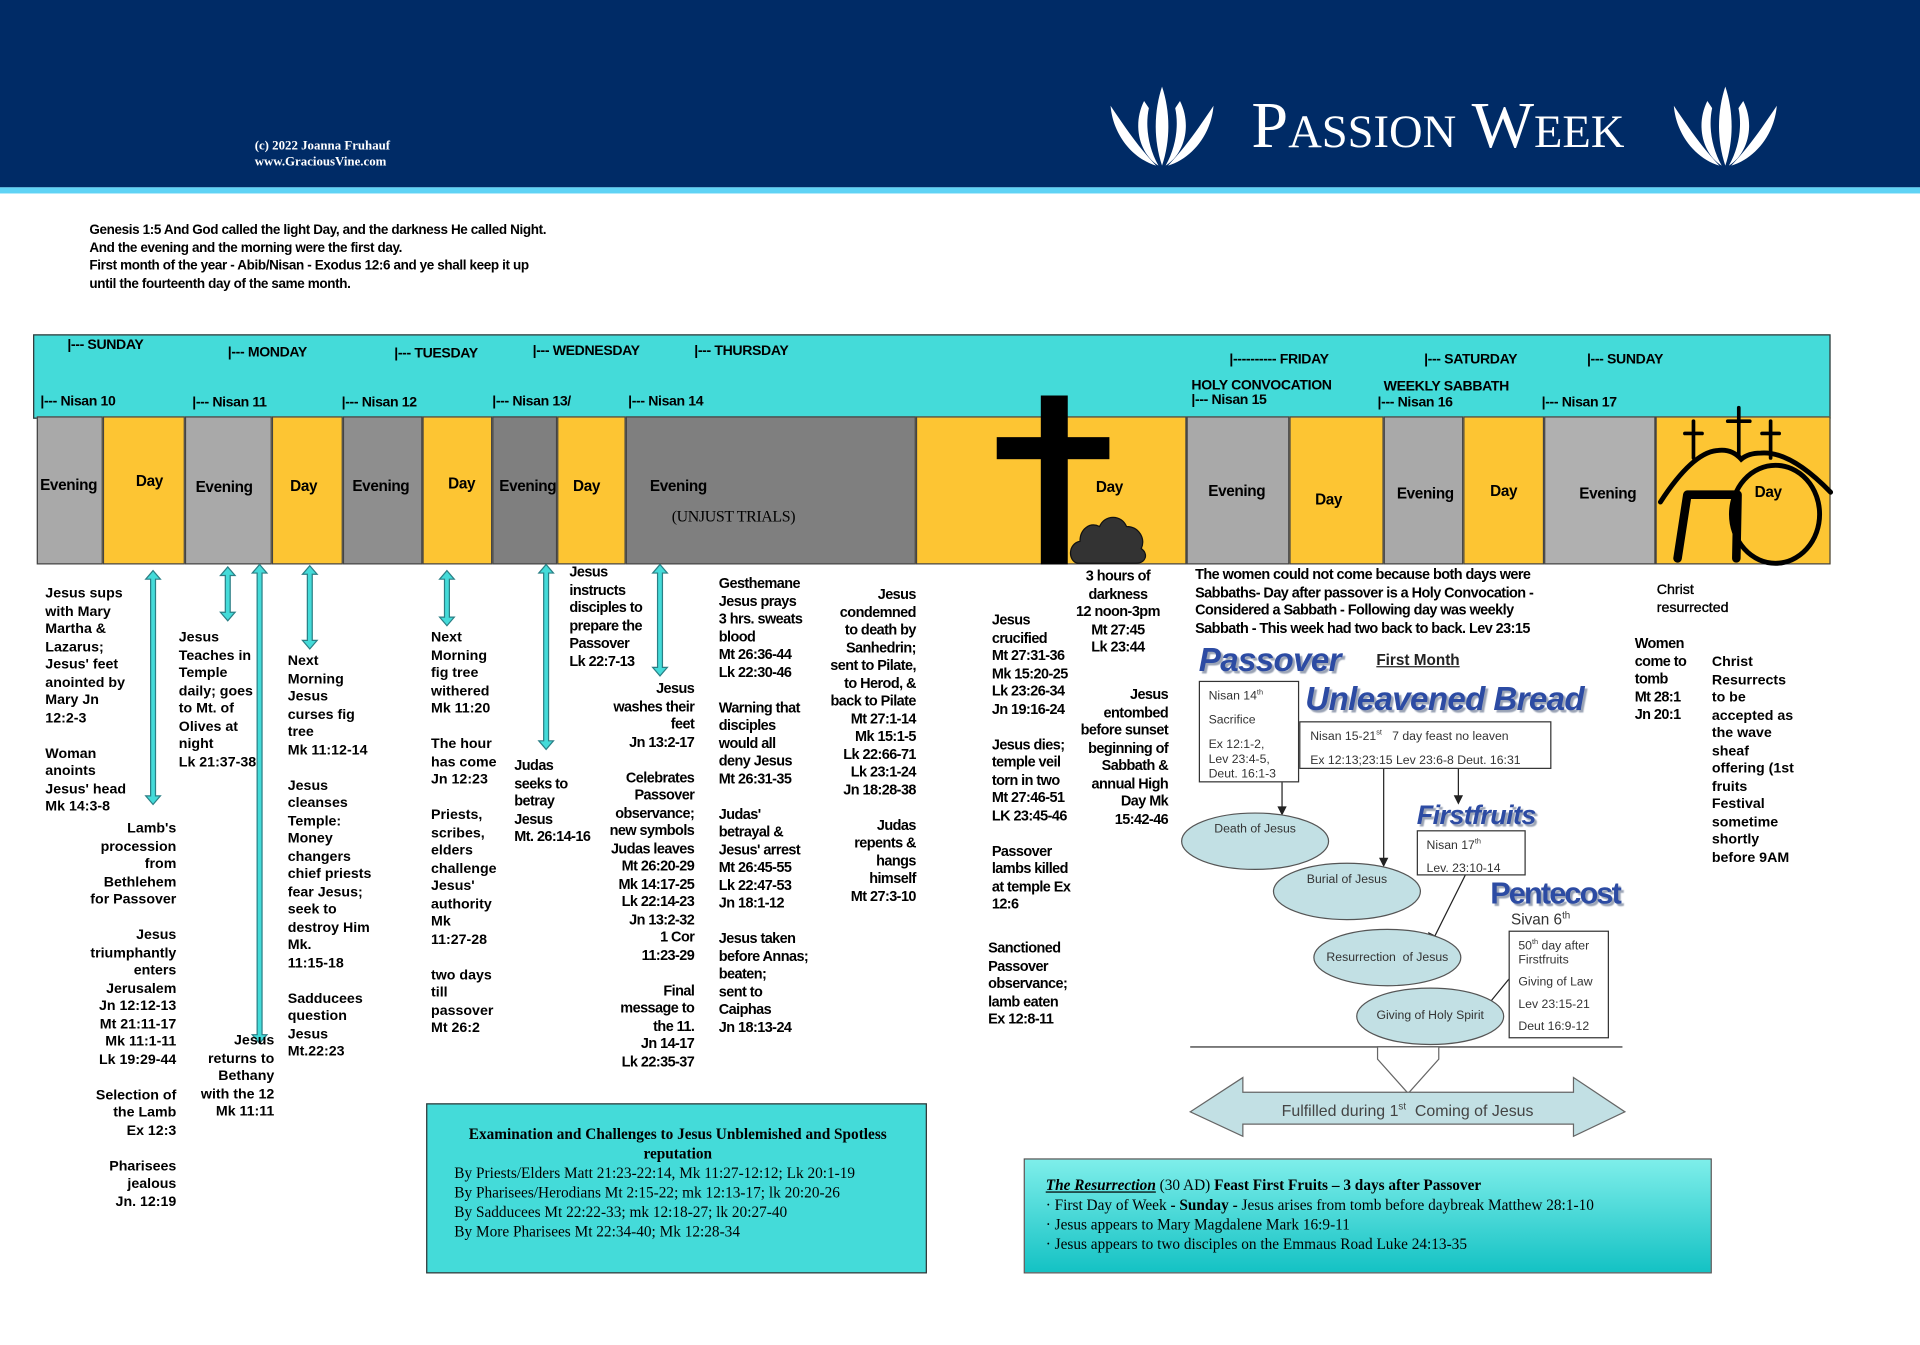 The height and width of the screenshot is (1345, 1920). Describe the element at coordinates (1100, 1185) in the screenshot. I see `resurrection-title: The Resurrection` at that location.